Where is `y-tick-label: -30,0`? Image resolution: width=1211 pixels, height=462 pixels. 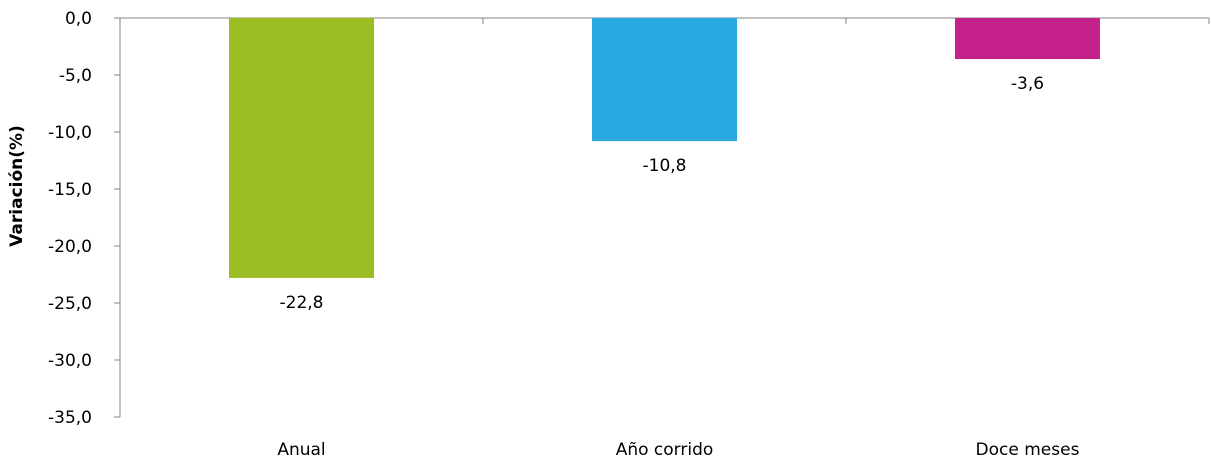
y-tick-label: -30,0 is located at coordinates (70, 361).